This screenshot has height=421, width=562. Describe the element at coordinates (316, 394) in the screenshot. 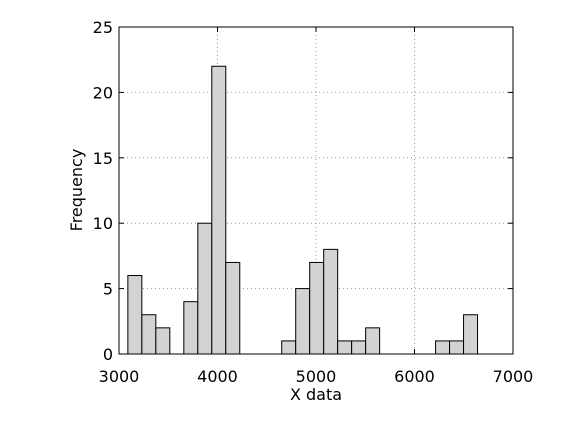

I see `x-axis-label: X data` at that location.